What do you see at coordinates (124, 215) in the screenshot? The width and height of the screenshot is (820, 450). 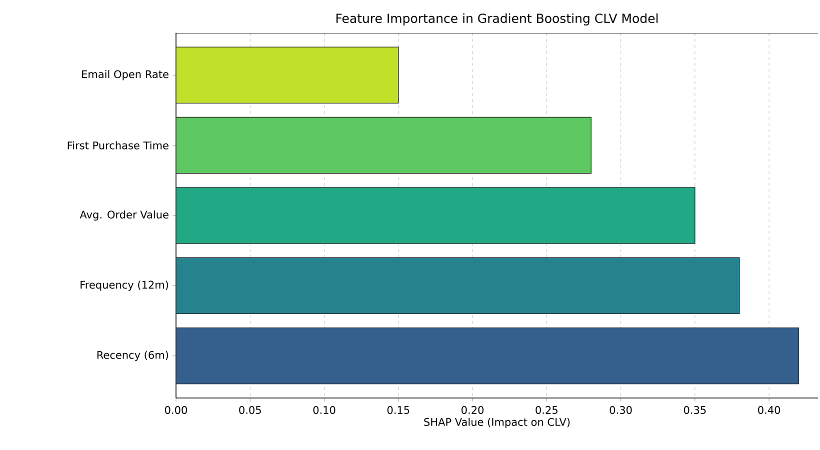 I see `y-tick-label: Avg. Order Value` at bounding box center [124, 215].